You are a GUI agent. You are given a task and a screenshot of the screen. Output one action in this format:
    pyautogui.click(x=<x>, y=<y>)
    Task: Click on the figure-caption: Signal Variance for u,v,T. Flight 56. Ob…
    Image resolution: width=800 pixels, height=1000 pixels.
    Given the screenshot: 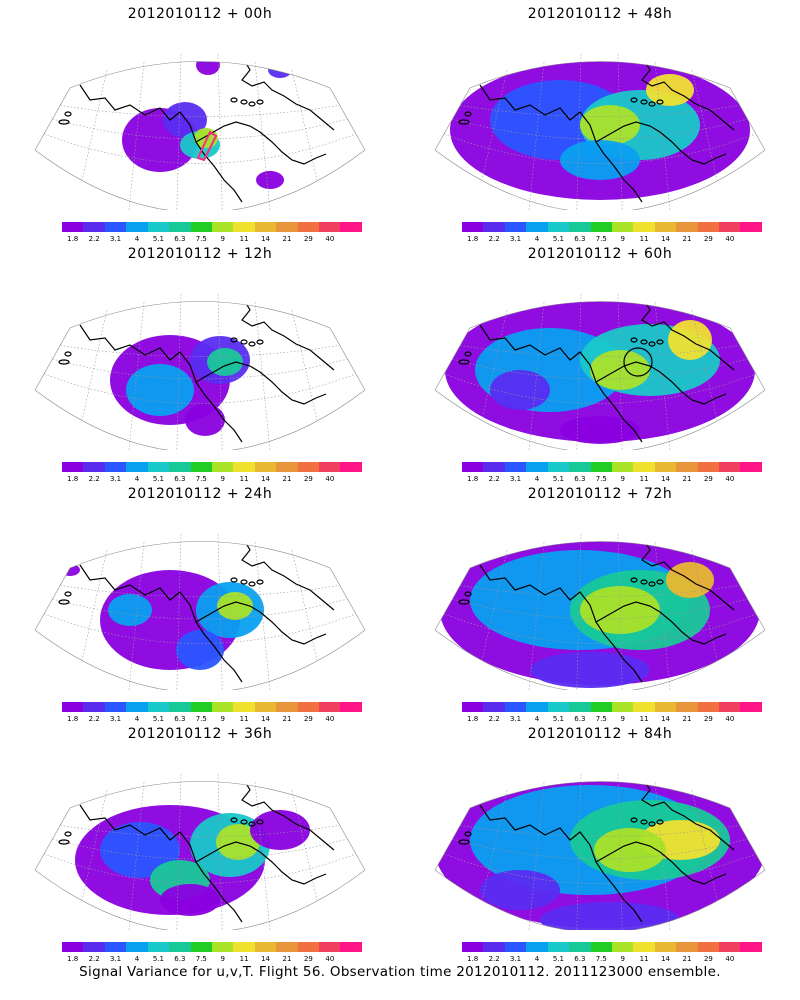 What is the action you would take?
    pyautogui.click(x=400, y=972)
    